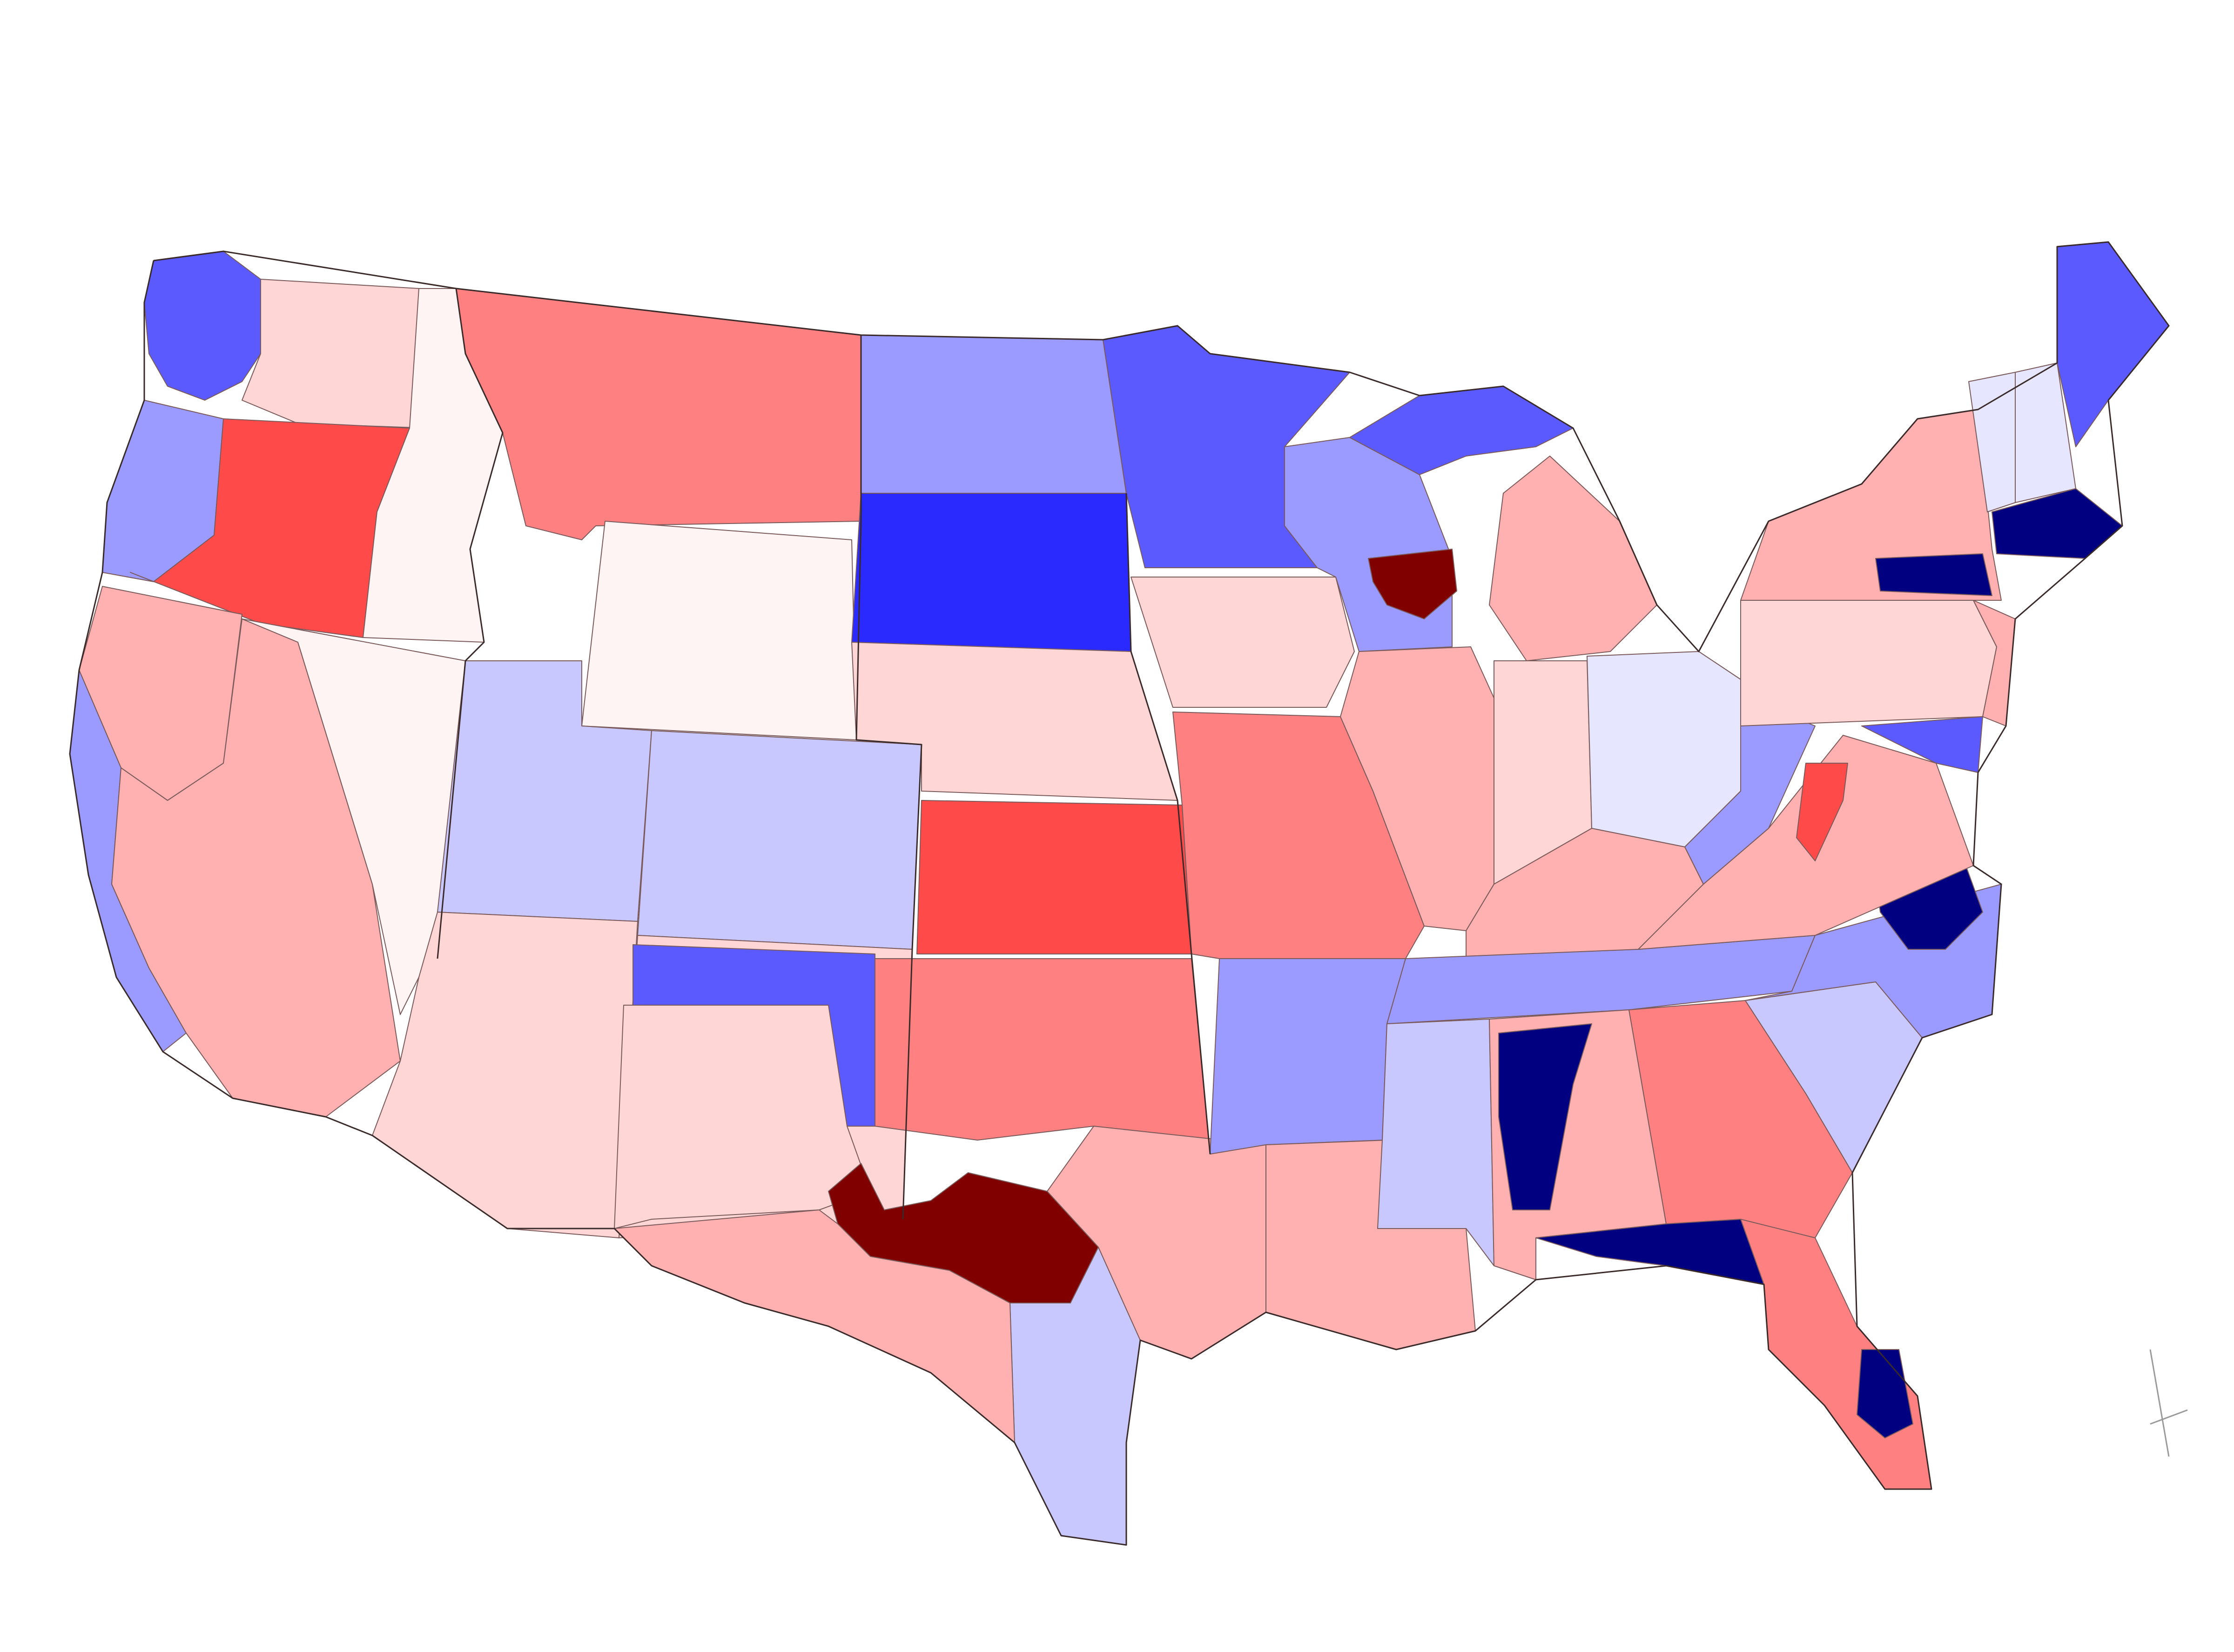 This screenshot has height=1652, width=2234. I want to click on region-florida, so click(1836, 1355).